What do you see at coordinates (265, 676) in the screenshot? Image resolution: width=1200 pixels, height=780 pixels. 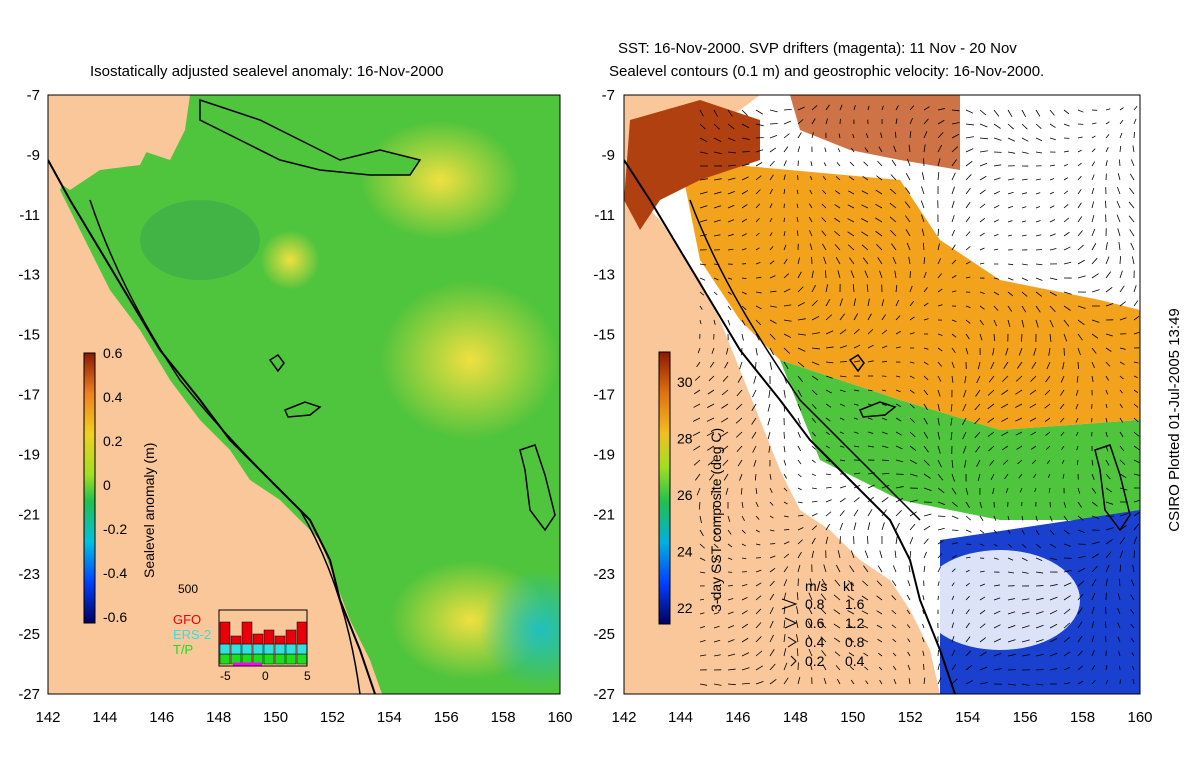 I see `inset-xtick-1: 0` at bounding box center [265, 676].